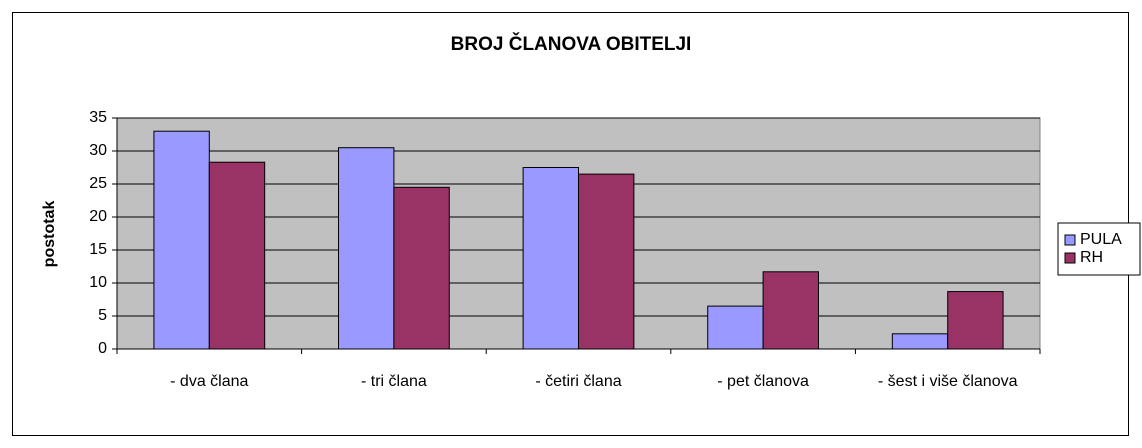 The height and width of the screenshot is (448, 1142). What do you see at coordinates (49, 234) in the screenshot?
I see `y-axis-label: postotak` at bounding box center [49, 234].